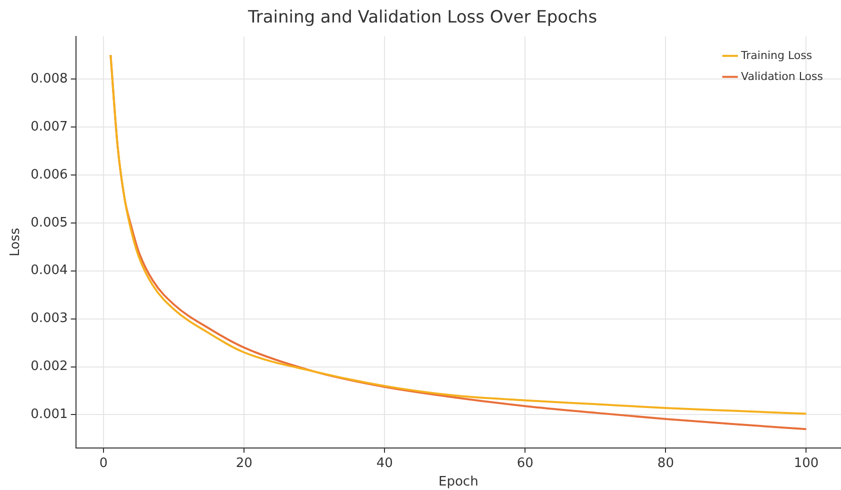 The height and width of the screenshot is (490, 841). Describe the element at coordinates (458, 482) in the screenshot. I see `x-axis-title: Epoch` at that location.